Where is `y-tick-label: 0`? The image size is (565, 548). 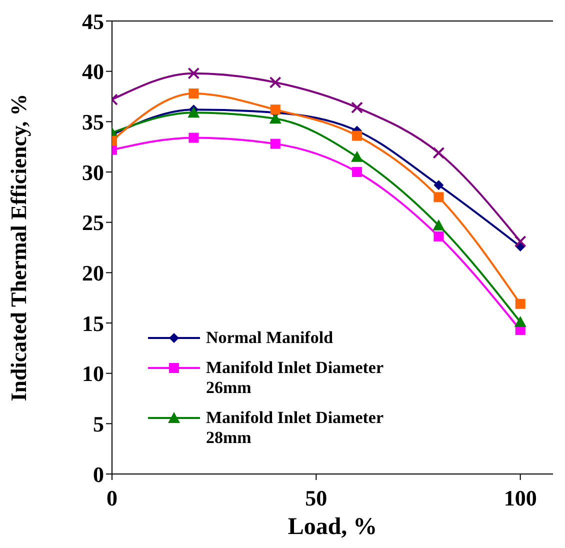 y-tick-label: 0 is located at coordinates (98, 474).